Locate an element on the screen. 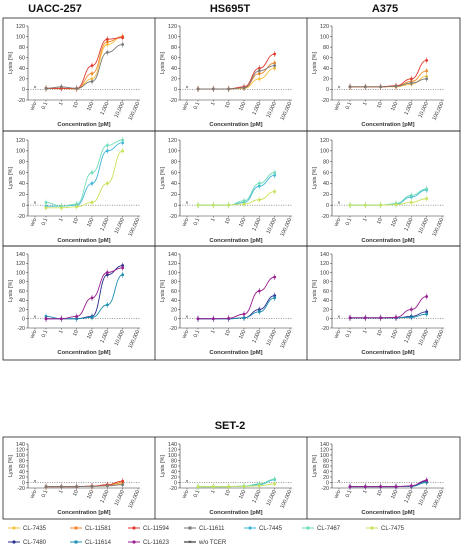 This screenshot has width=463, height=550. legend-label: CL-11614 is located at coordinates (98, 543).